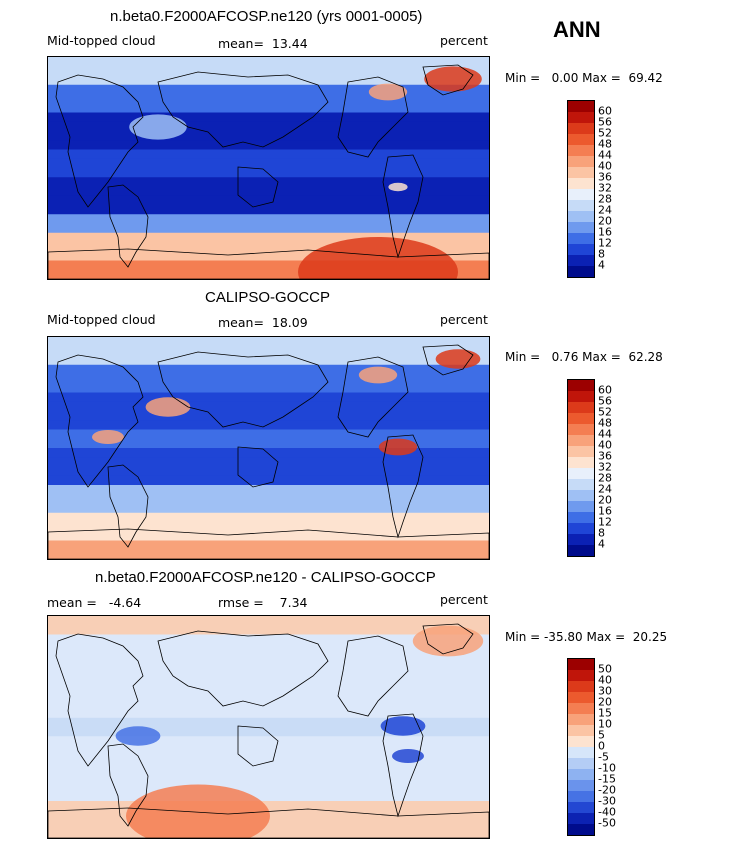 This screenshot has height=848, width=733. I want to click on colorbar-tick-label: -10, so click(607, 768).